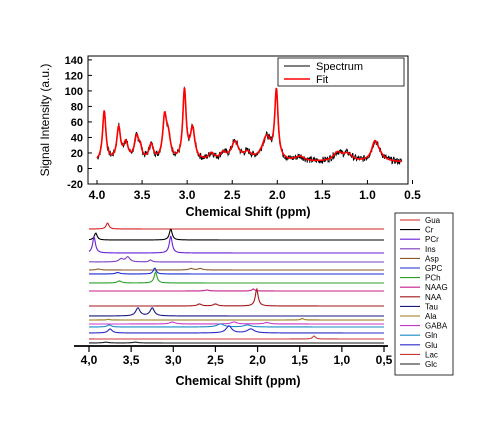  What do you see at coordinates (237, 356) in the screenshot?
I see `component-chart-x-ticks: 4,0 3,5 3,0 2,5 2,0 1,5 1,0 0,5` at bounding box center [237, 356].